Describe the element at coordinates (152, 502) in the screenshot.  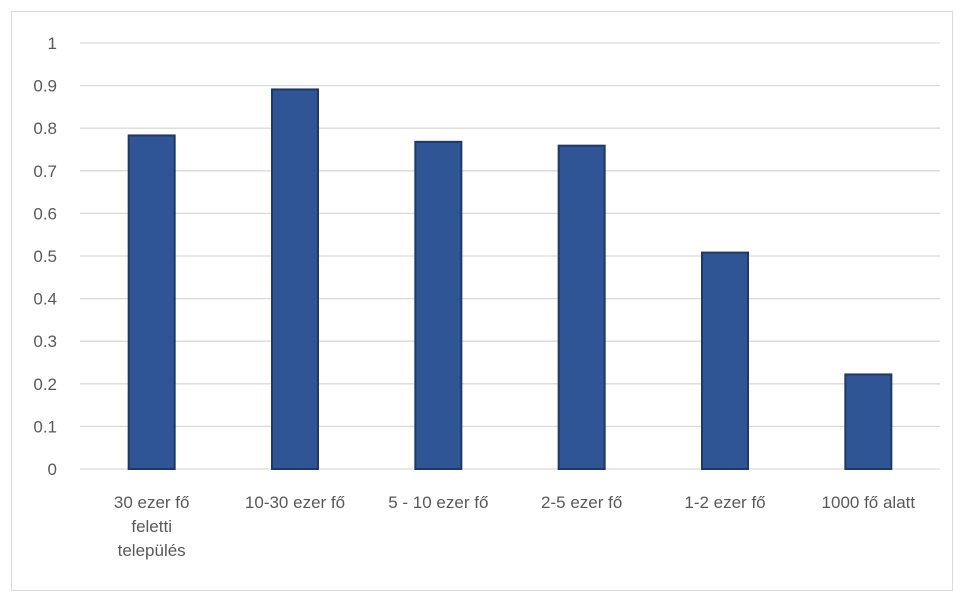
I see `x-category-label-line: 30 ezer fő` at that location.